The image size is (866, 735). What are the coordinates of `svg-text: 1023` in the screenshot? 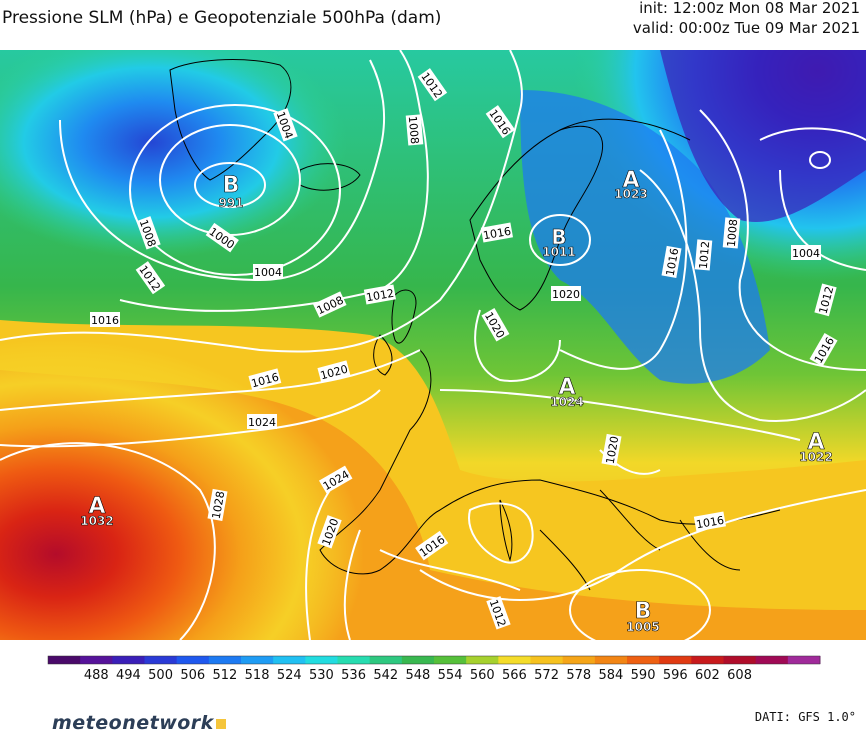 It's located at (630, 194).